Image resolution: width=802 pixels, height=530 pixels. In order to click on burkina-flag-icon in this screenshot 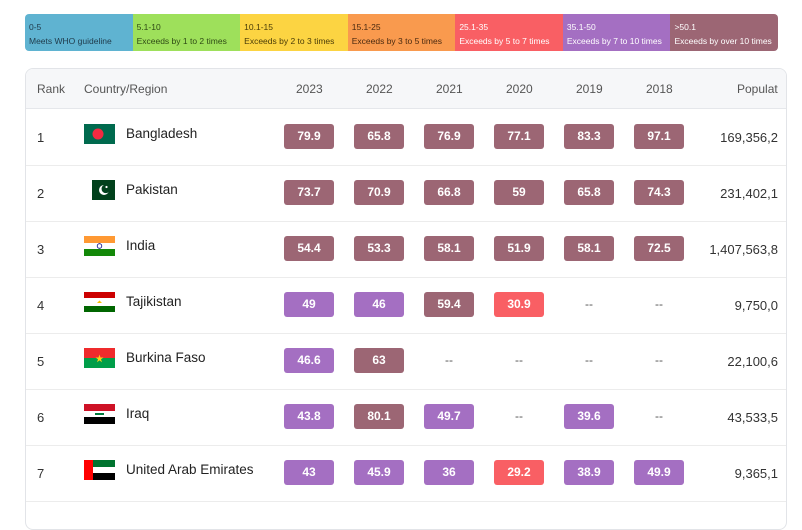, I will do `click(99, 358)`.